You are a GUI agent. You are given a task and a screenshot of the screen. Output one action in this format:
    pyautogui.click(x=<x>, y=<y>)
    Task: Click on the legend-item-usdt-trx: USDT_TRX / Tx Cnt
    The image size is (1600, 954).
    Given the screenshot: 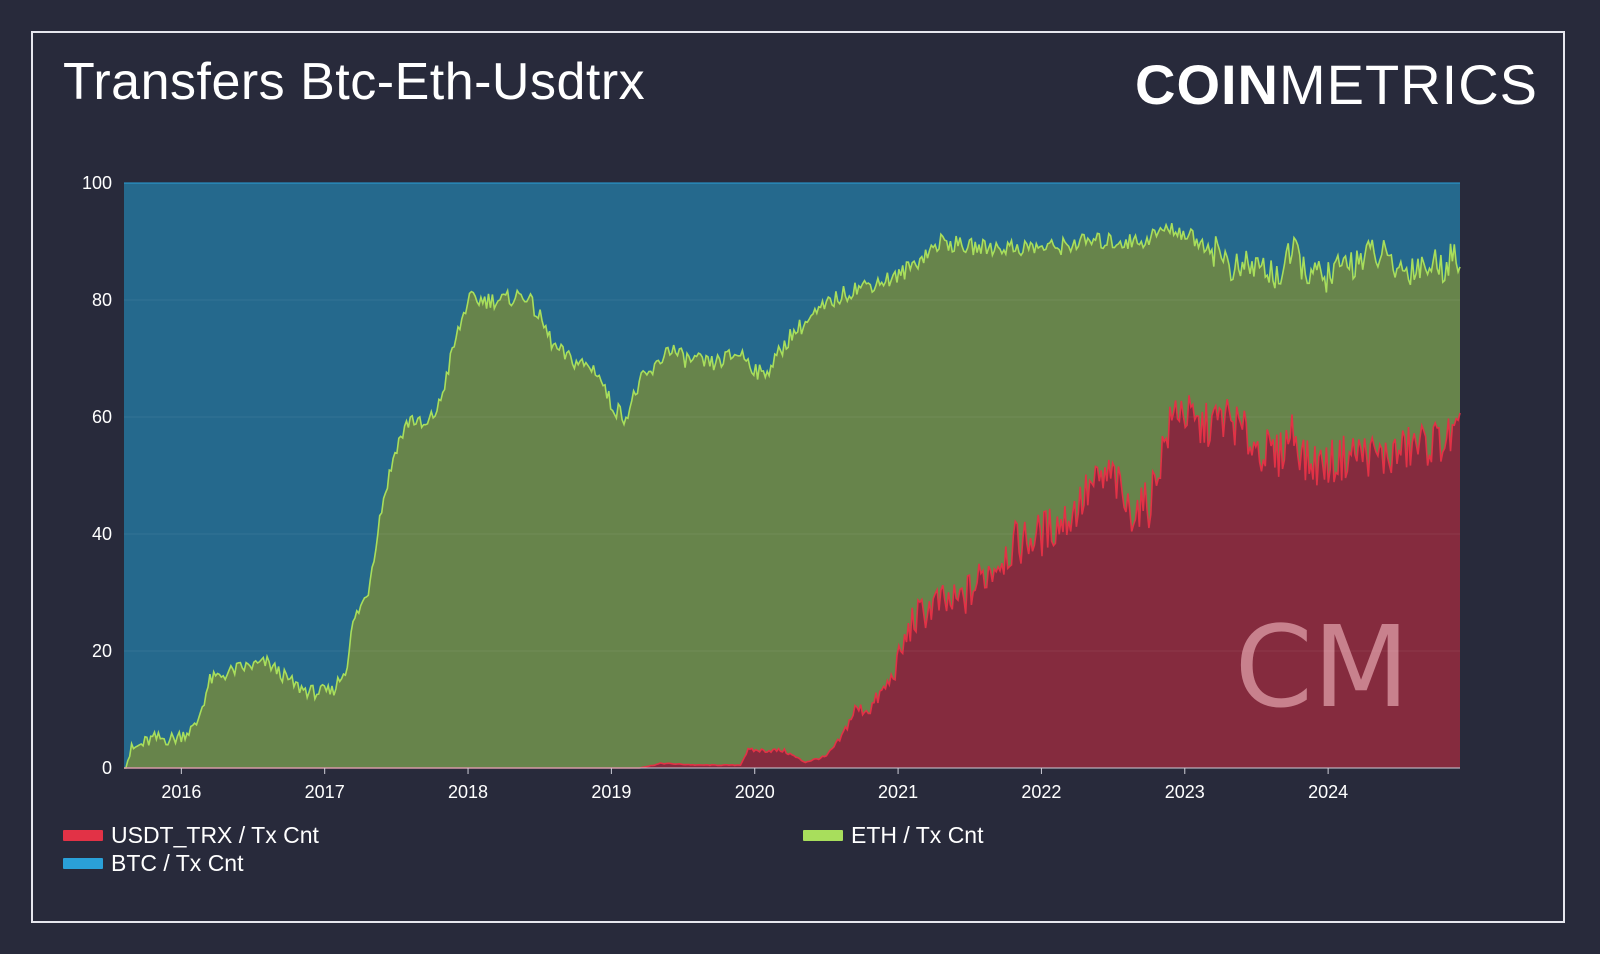 What is the action you would take?
    pyautogui.click(x=191, y=835)
    